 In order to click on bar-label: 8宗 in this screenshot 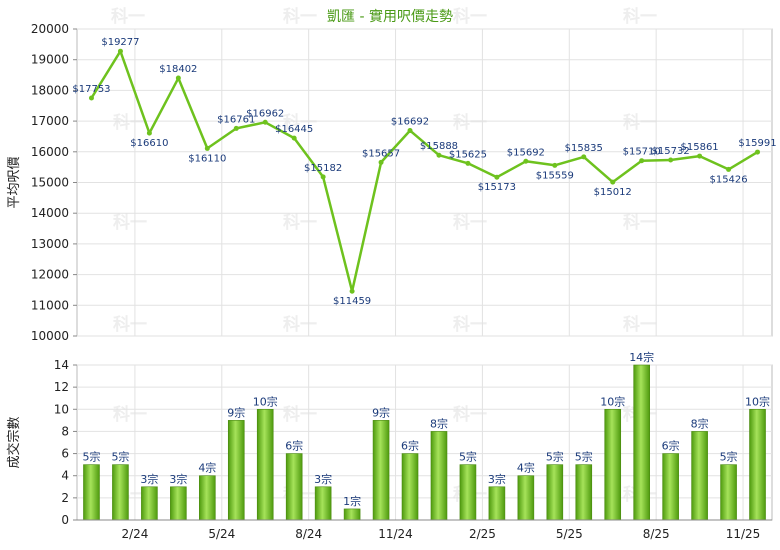, I will do `click(439, 423)`.